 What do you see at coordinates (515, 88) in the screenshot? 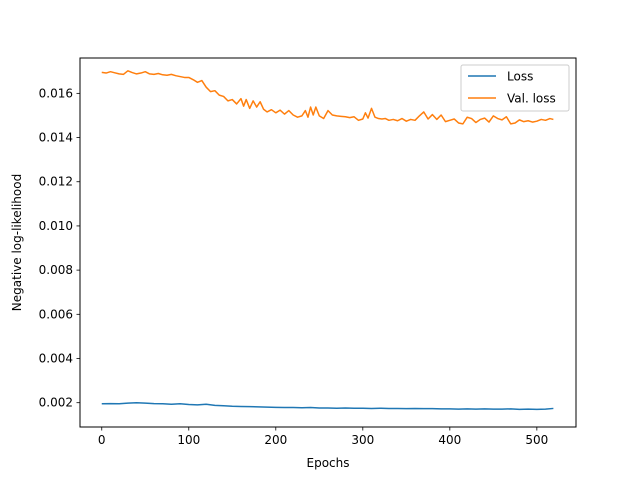
I see `legend: Loss Val. loss` at bounding box center [515, 88].